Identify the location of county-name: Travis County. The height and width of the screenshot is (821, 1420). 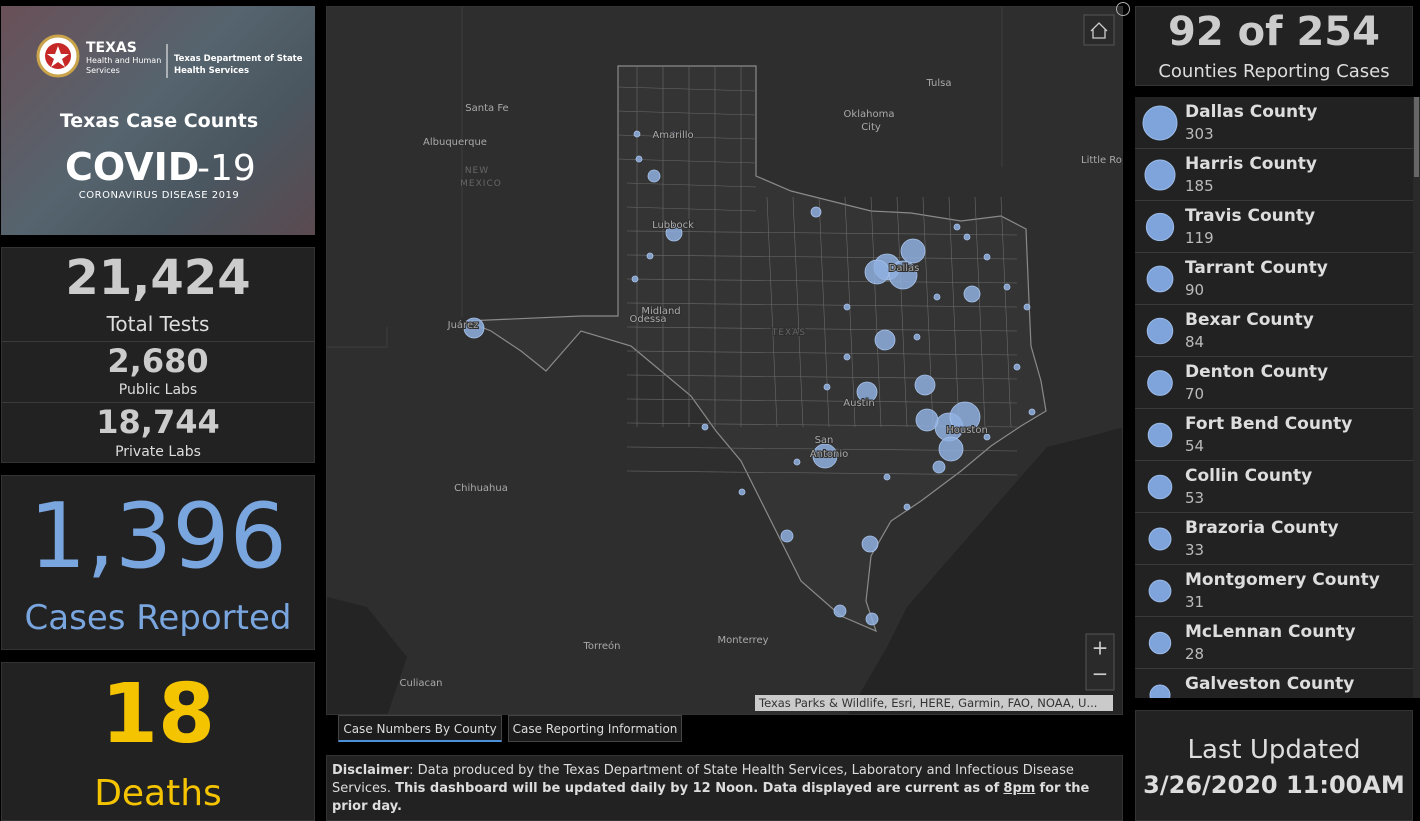
(1250, 216).